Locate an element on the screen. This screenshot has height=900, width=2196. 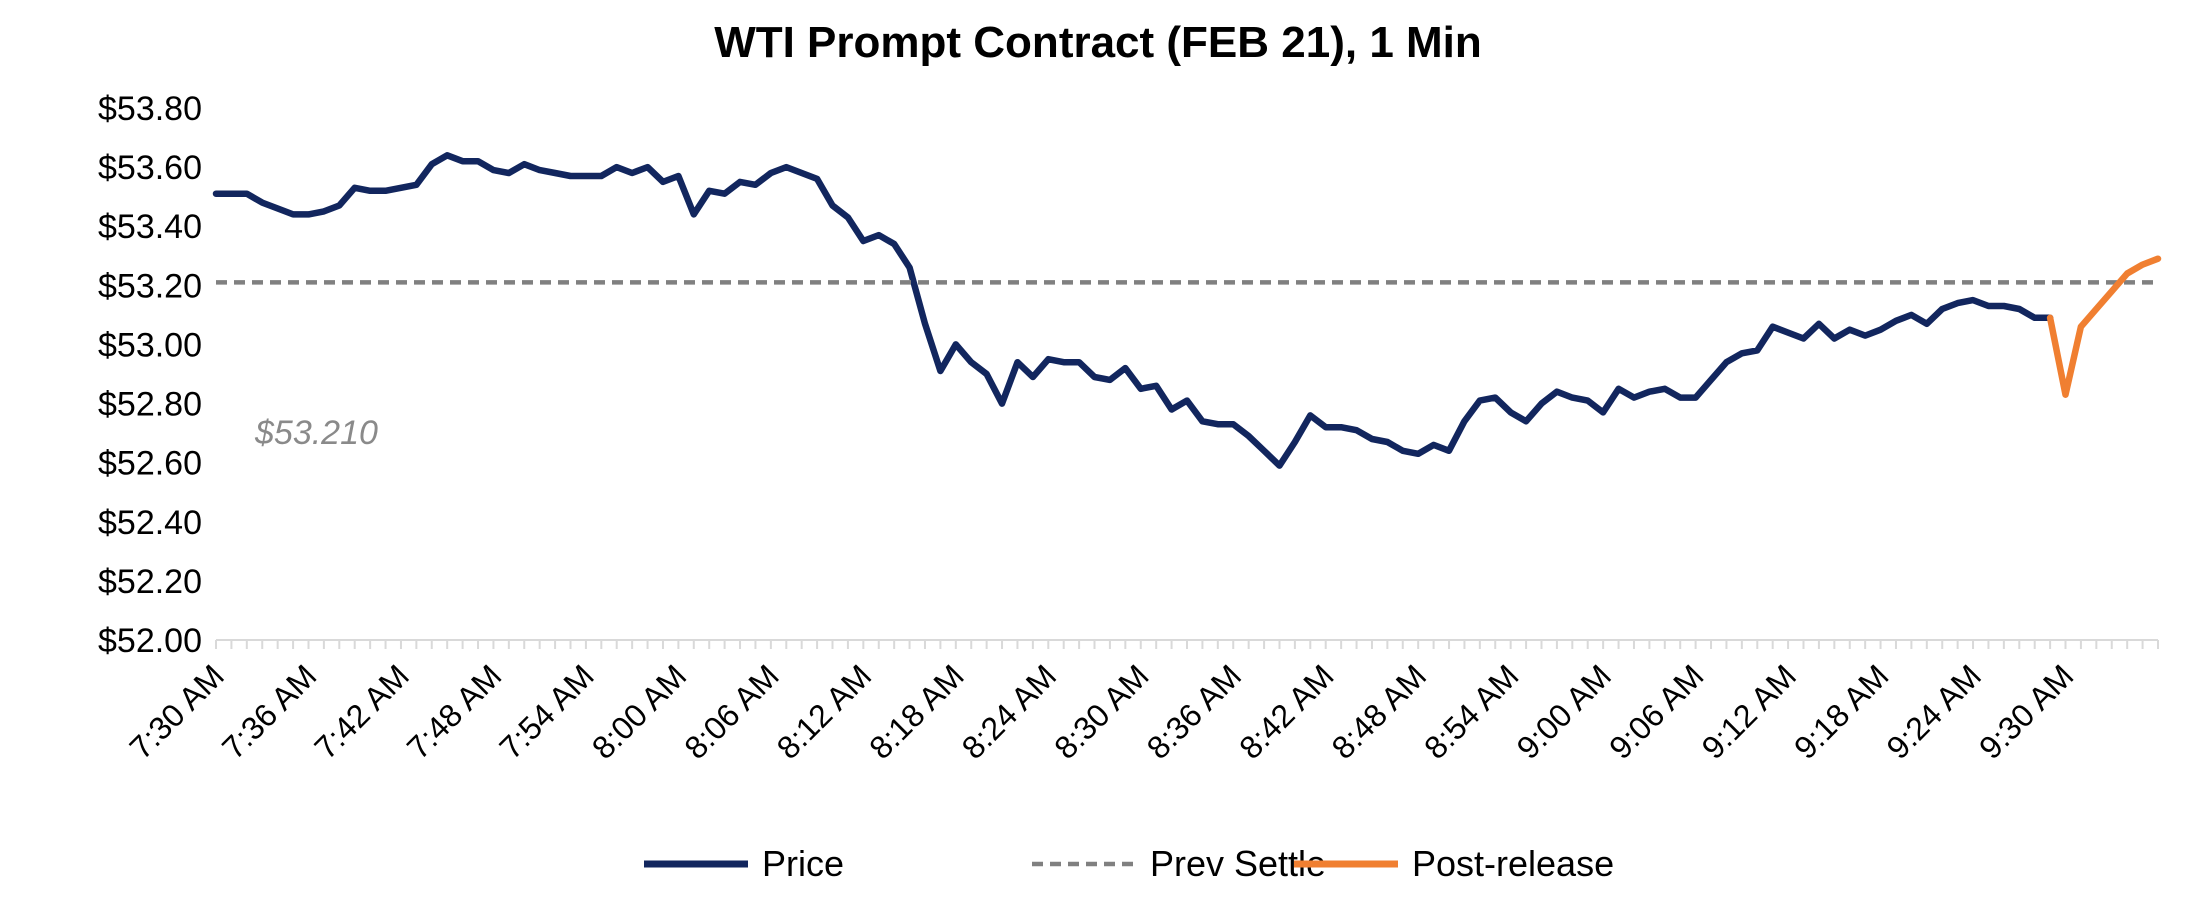
y-tick-label: $53.20 is located at coordinates (150, 286).